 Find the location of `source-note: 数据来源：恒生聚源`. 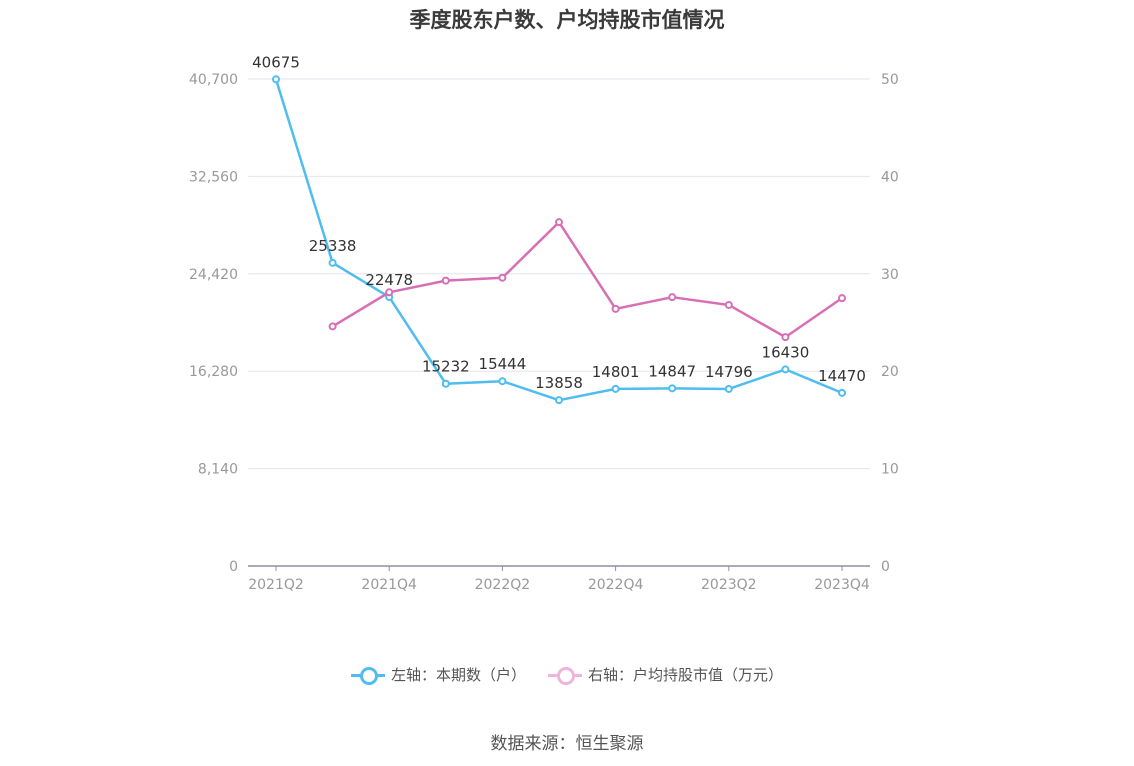

source-note: 数据来源：恒生聚源 is located at coordinates (567, 744).